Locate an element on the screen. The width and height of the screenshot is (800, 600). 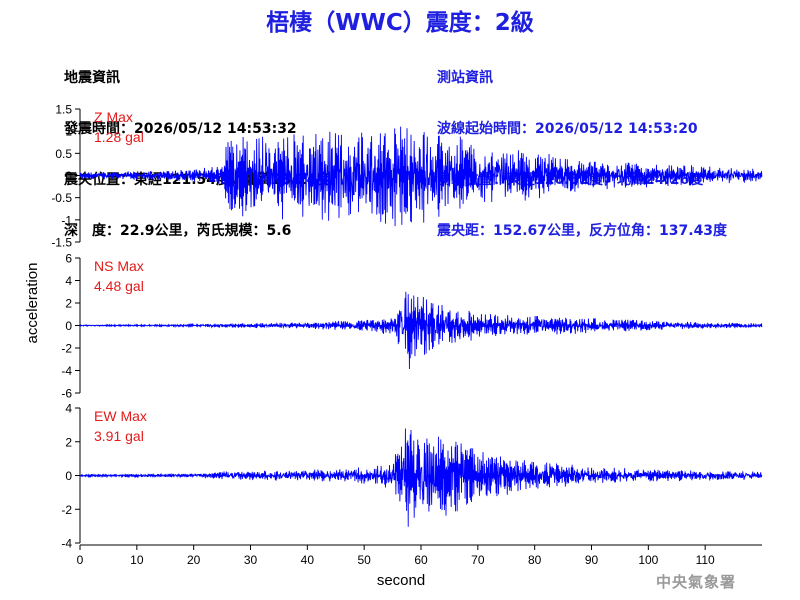
waveform-z is located at coordinates (421, 176).